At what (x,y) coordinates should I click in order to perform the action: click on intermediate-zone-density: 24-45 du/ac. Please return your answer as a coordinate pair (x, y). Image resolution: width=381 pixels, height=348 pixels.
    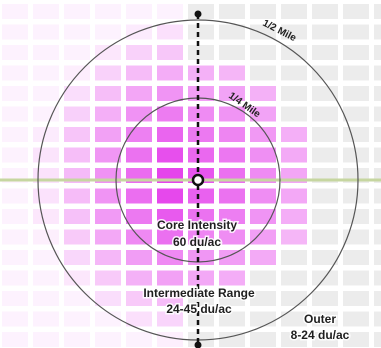
    Looking at the image, I should click on (199, 309).